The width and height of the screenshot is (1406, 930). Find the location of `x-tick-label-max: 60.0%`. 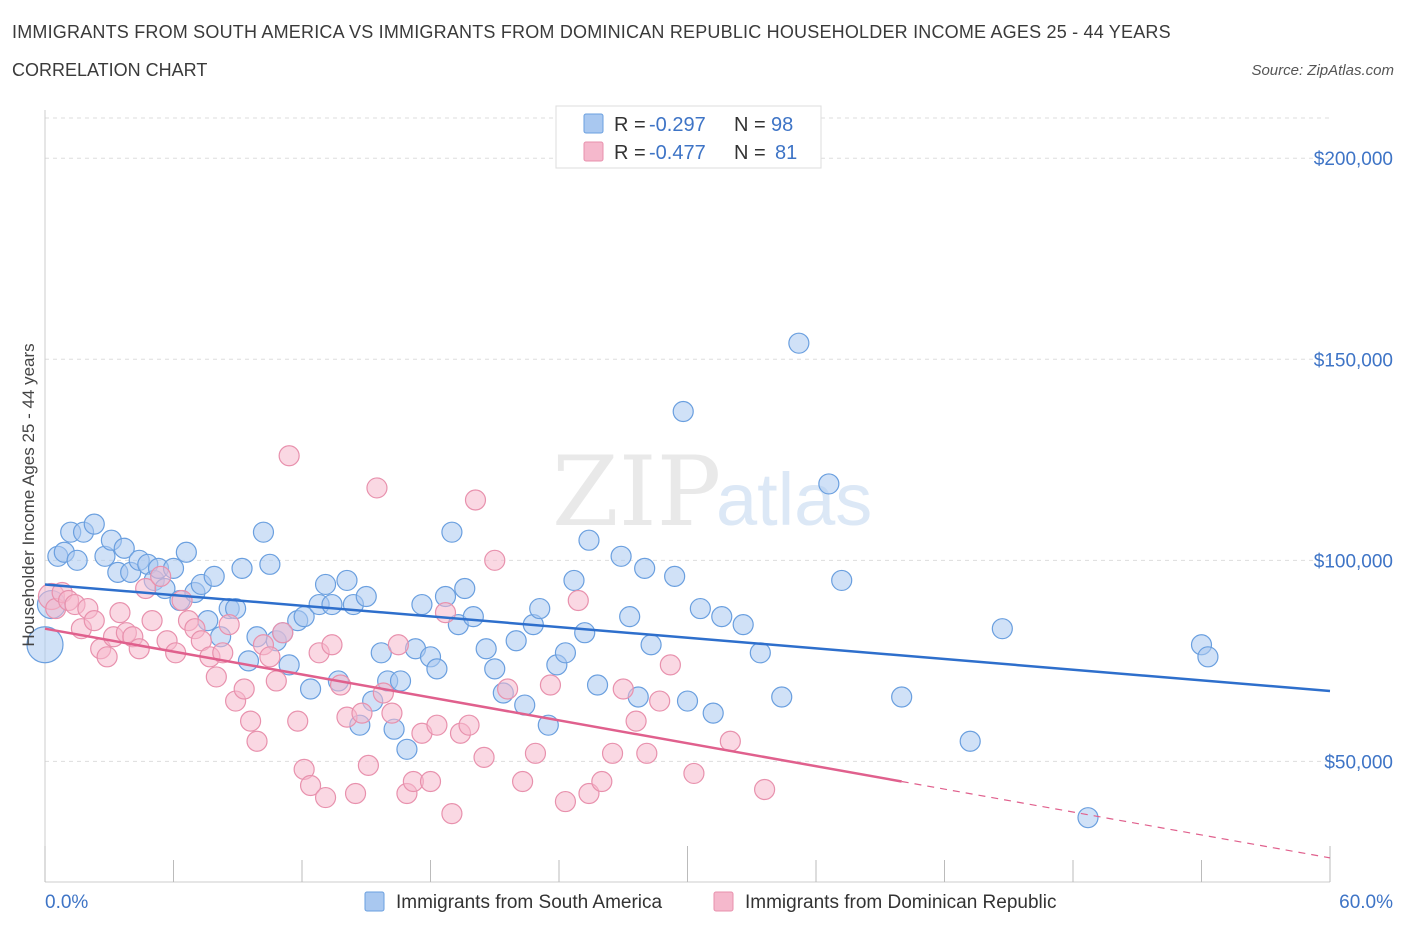

x-tick-label-max: 60.0% is located at coordinates (1366, 902).